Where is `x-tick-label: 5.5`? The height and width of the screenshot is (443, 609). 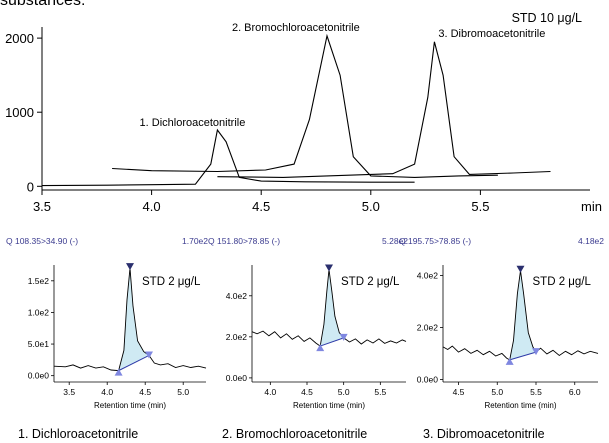 x-tick-label: 5.5 is located at coordinates (480, 206).